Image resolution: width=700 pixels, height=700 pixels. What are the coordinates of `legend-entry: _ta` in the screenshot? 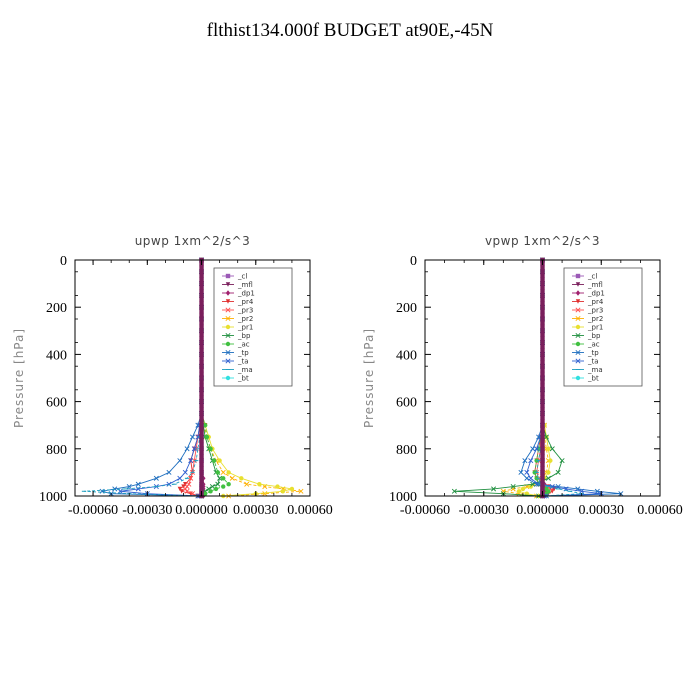 It's located at (593, 362).